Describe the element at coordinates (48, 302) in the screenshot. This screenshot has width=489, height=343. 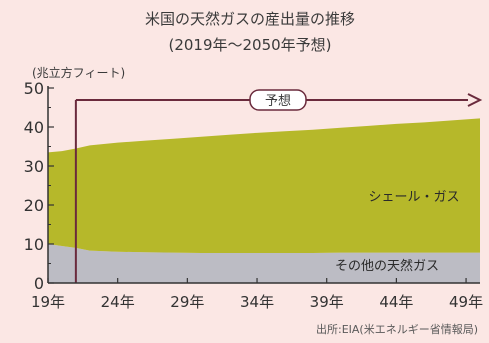
I see `x-tick-label: 19年` at that location.